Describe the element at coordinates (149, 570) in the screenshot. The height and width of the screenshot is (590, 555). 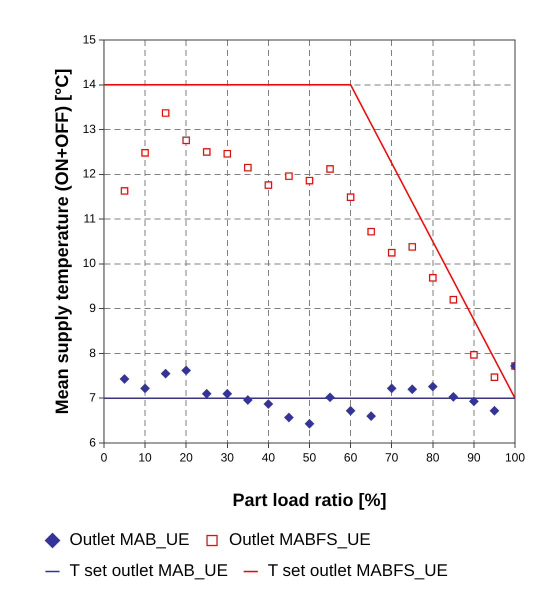
I see `legend-label: T set outlet MAB_UE` at that location.